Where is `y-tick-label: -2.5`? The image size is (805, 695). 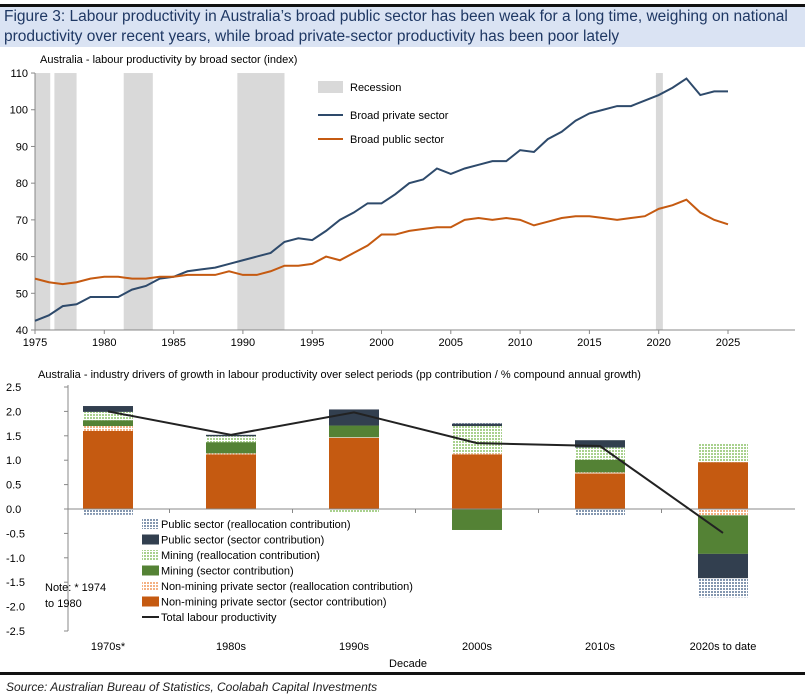 y-tick-label: -2.5 is located at coordinates (15, 632).